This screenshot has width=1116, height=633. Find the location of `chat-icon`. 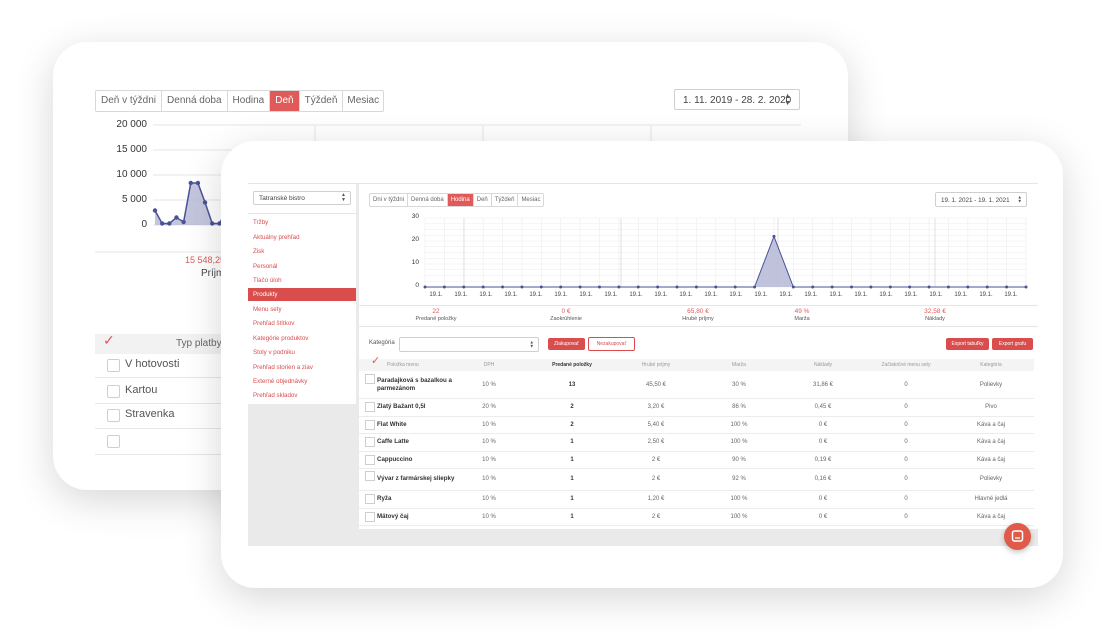

chat-icon is located at coordinates (1017, 536).